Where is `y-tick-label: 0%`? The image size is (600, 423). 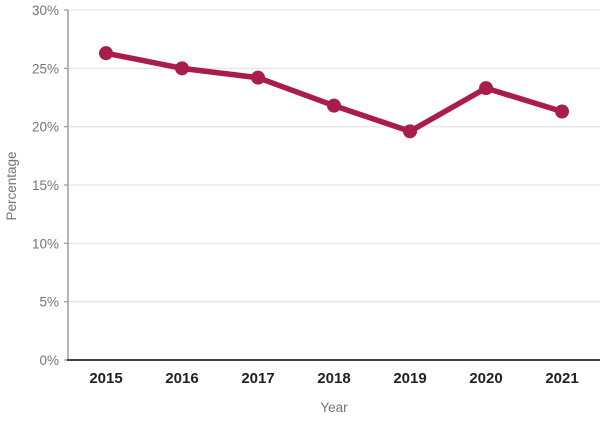 y-tick-label: 0% is located at coordinates (49, 360).